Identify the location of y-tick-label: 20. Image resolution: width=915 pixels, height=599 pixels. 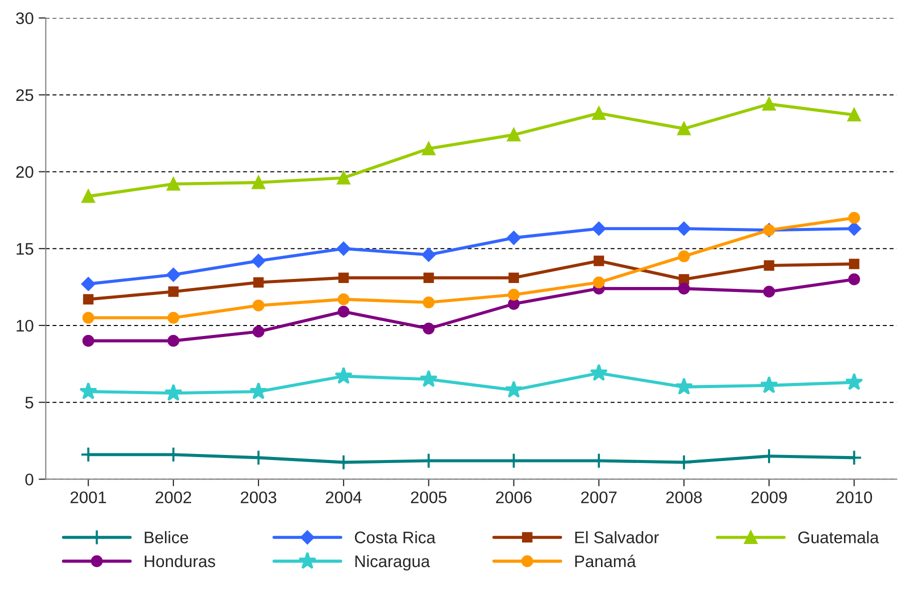
(25, 172).